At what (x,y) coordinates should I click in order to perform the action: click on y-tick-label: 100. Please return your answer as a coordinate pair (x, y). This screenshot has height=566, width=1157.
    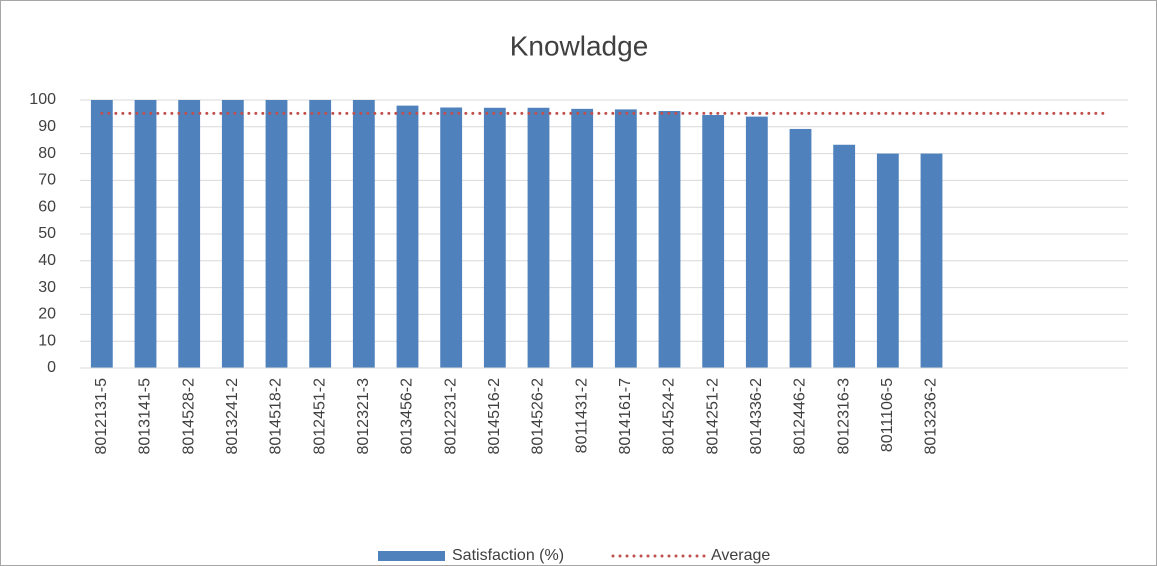
    Looking at the image, I should click on (42, 99).